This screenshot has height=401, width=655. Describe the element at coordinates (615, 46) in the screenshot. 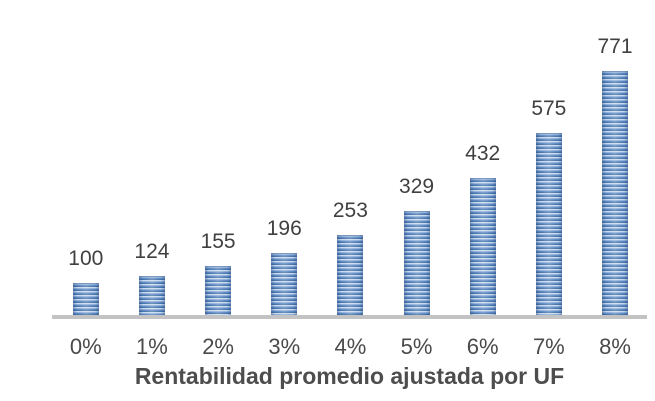

I see `bar-value-label: 771` at that location.